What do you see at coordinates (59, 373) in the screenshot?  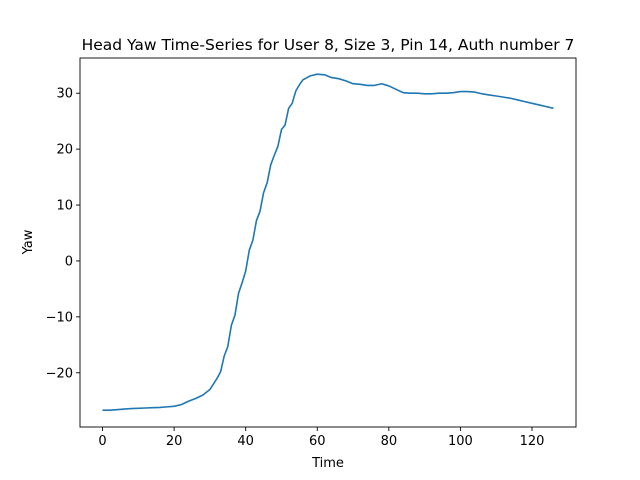 I see `y-tick-label--20: −20` at bounding box center [59, 373].